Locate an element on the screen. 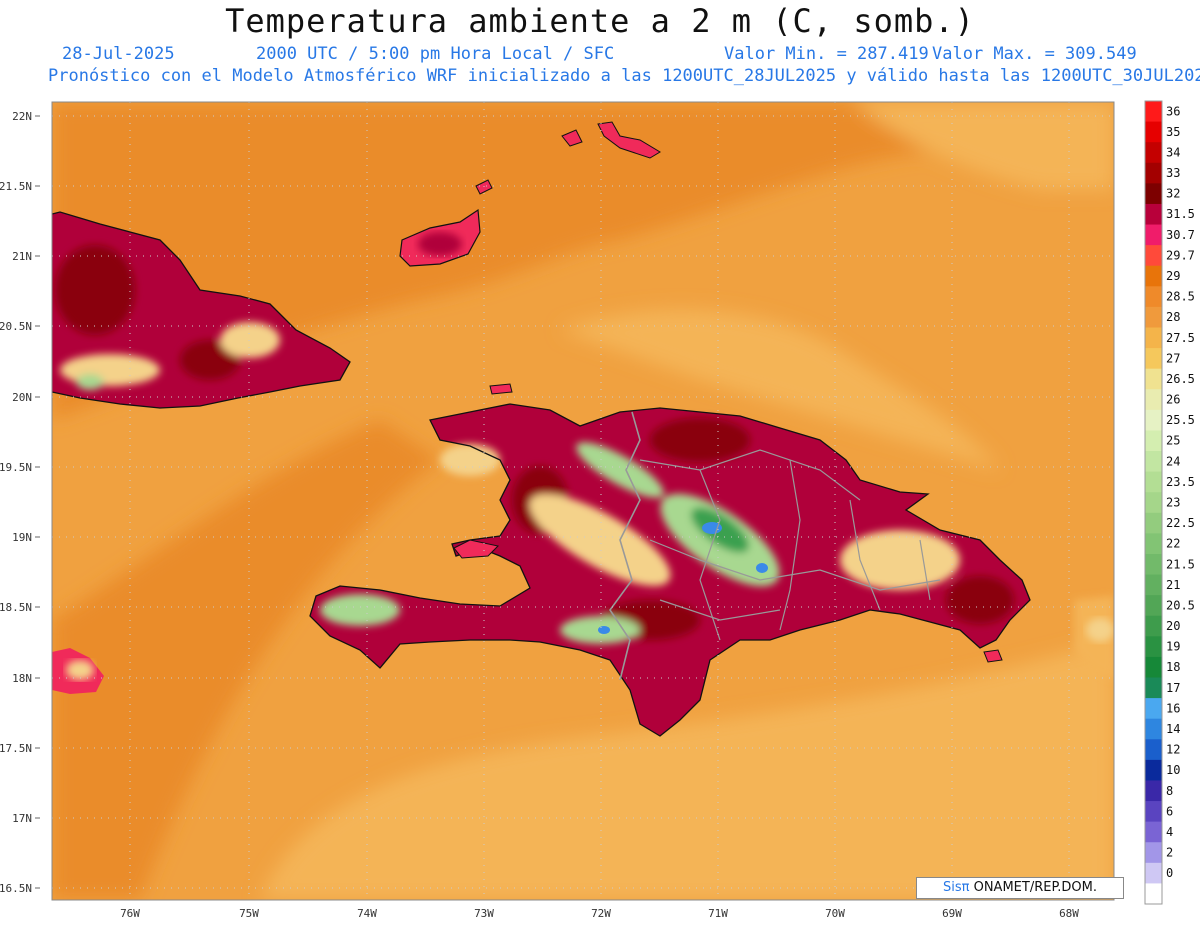 Image resolution: width=1200 pixels, height=927 pixels. puerto-rico-mild-patch is located at coordinates (1100, 630).